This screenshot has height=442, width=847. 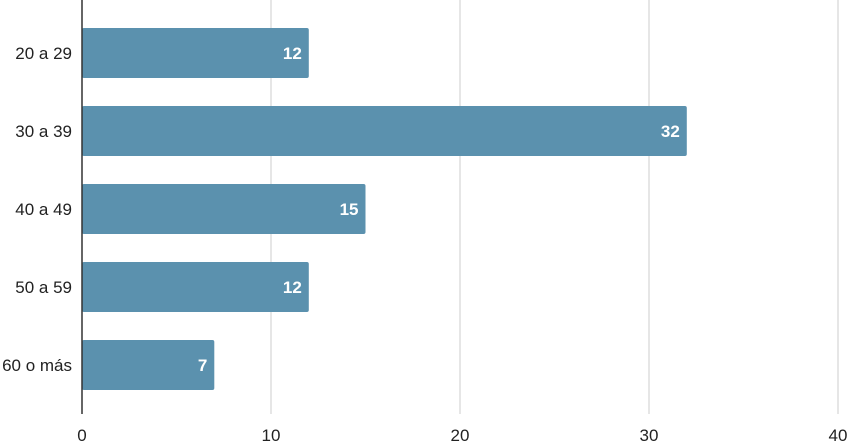 I want to click on category-label: 50 a 59, so click(x=43, y=287).